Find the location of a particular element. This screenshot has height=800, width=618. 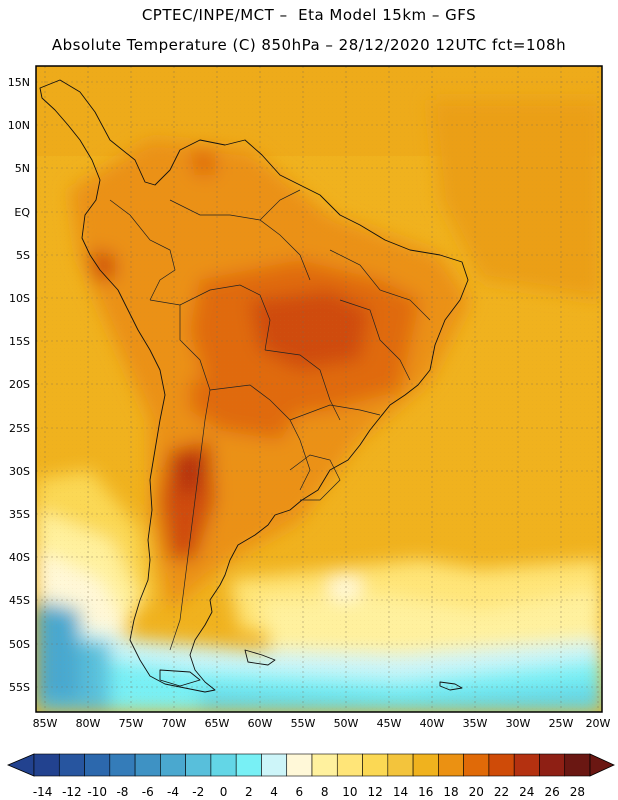

colorbar-tick-label: -10 is located at coordinates (97, 792).